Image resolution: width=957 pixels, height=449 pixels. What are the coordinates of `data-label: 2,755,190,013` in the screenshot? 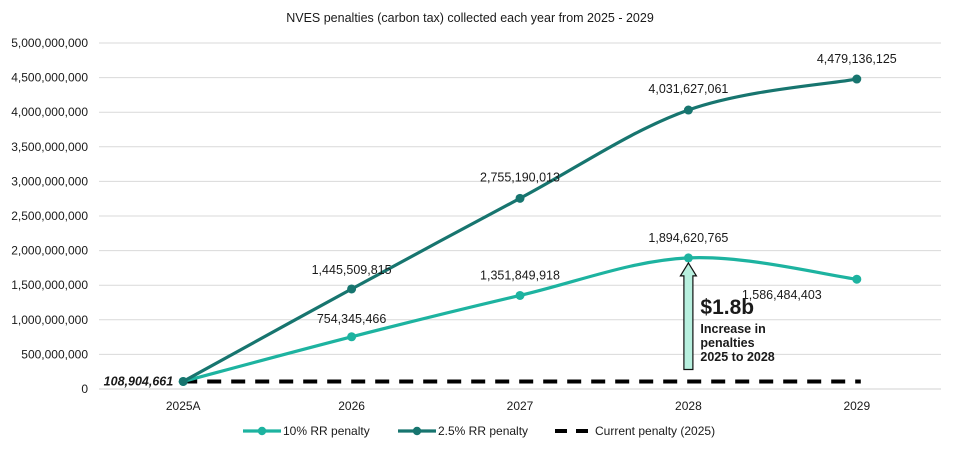 It's located at (520, 177).